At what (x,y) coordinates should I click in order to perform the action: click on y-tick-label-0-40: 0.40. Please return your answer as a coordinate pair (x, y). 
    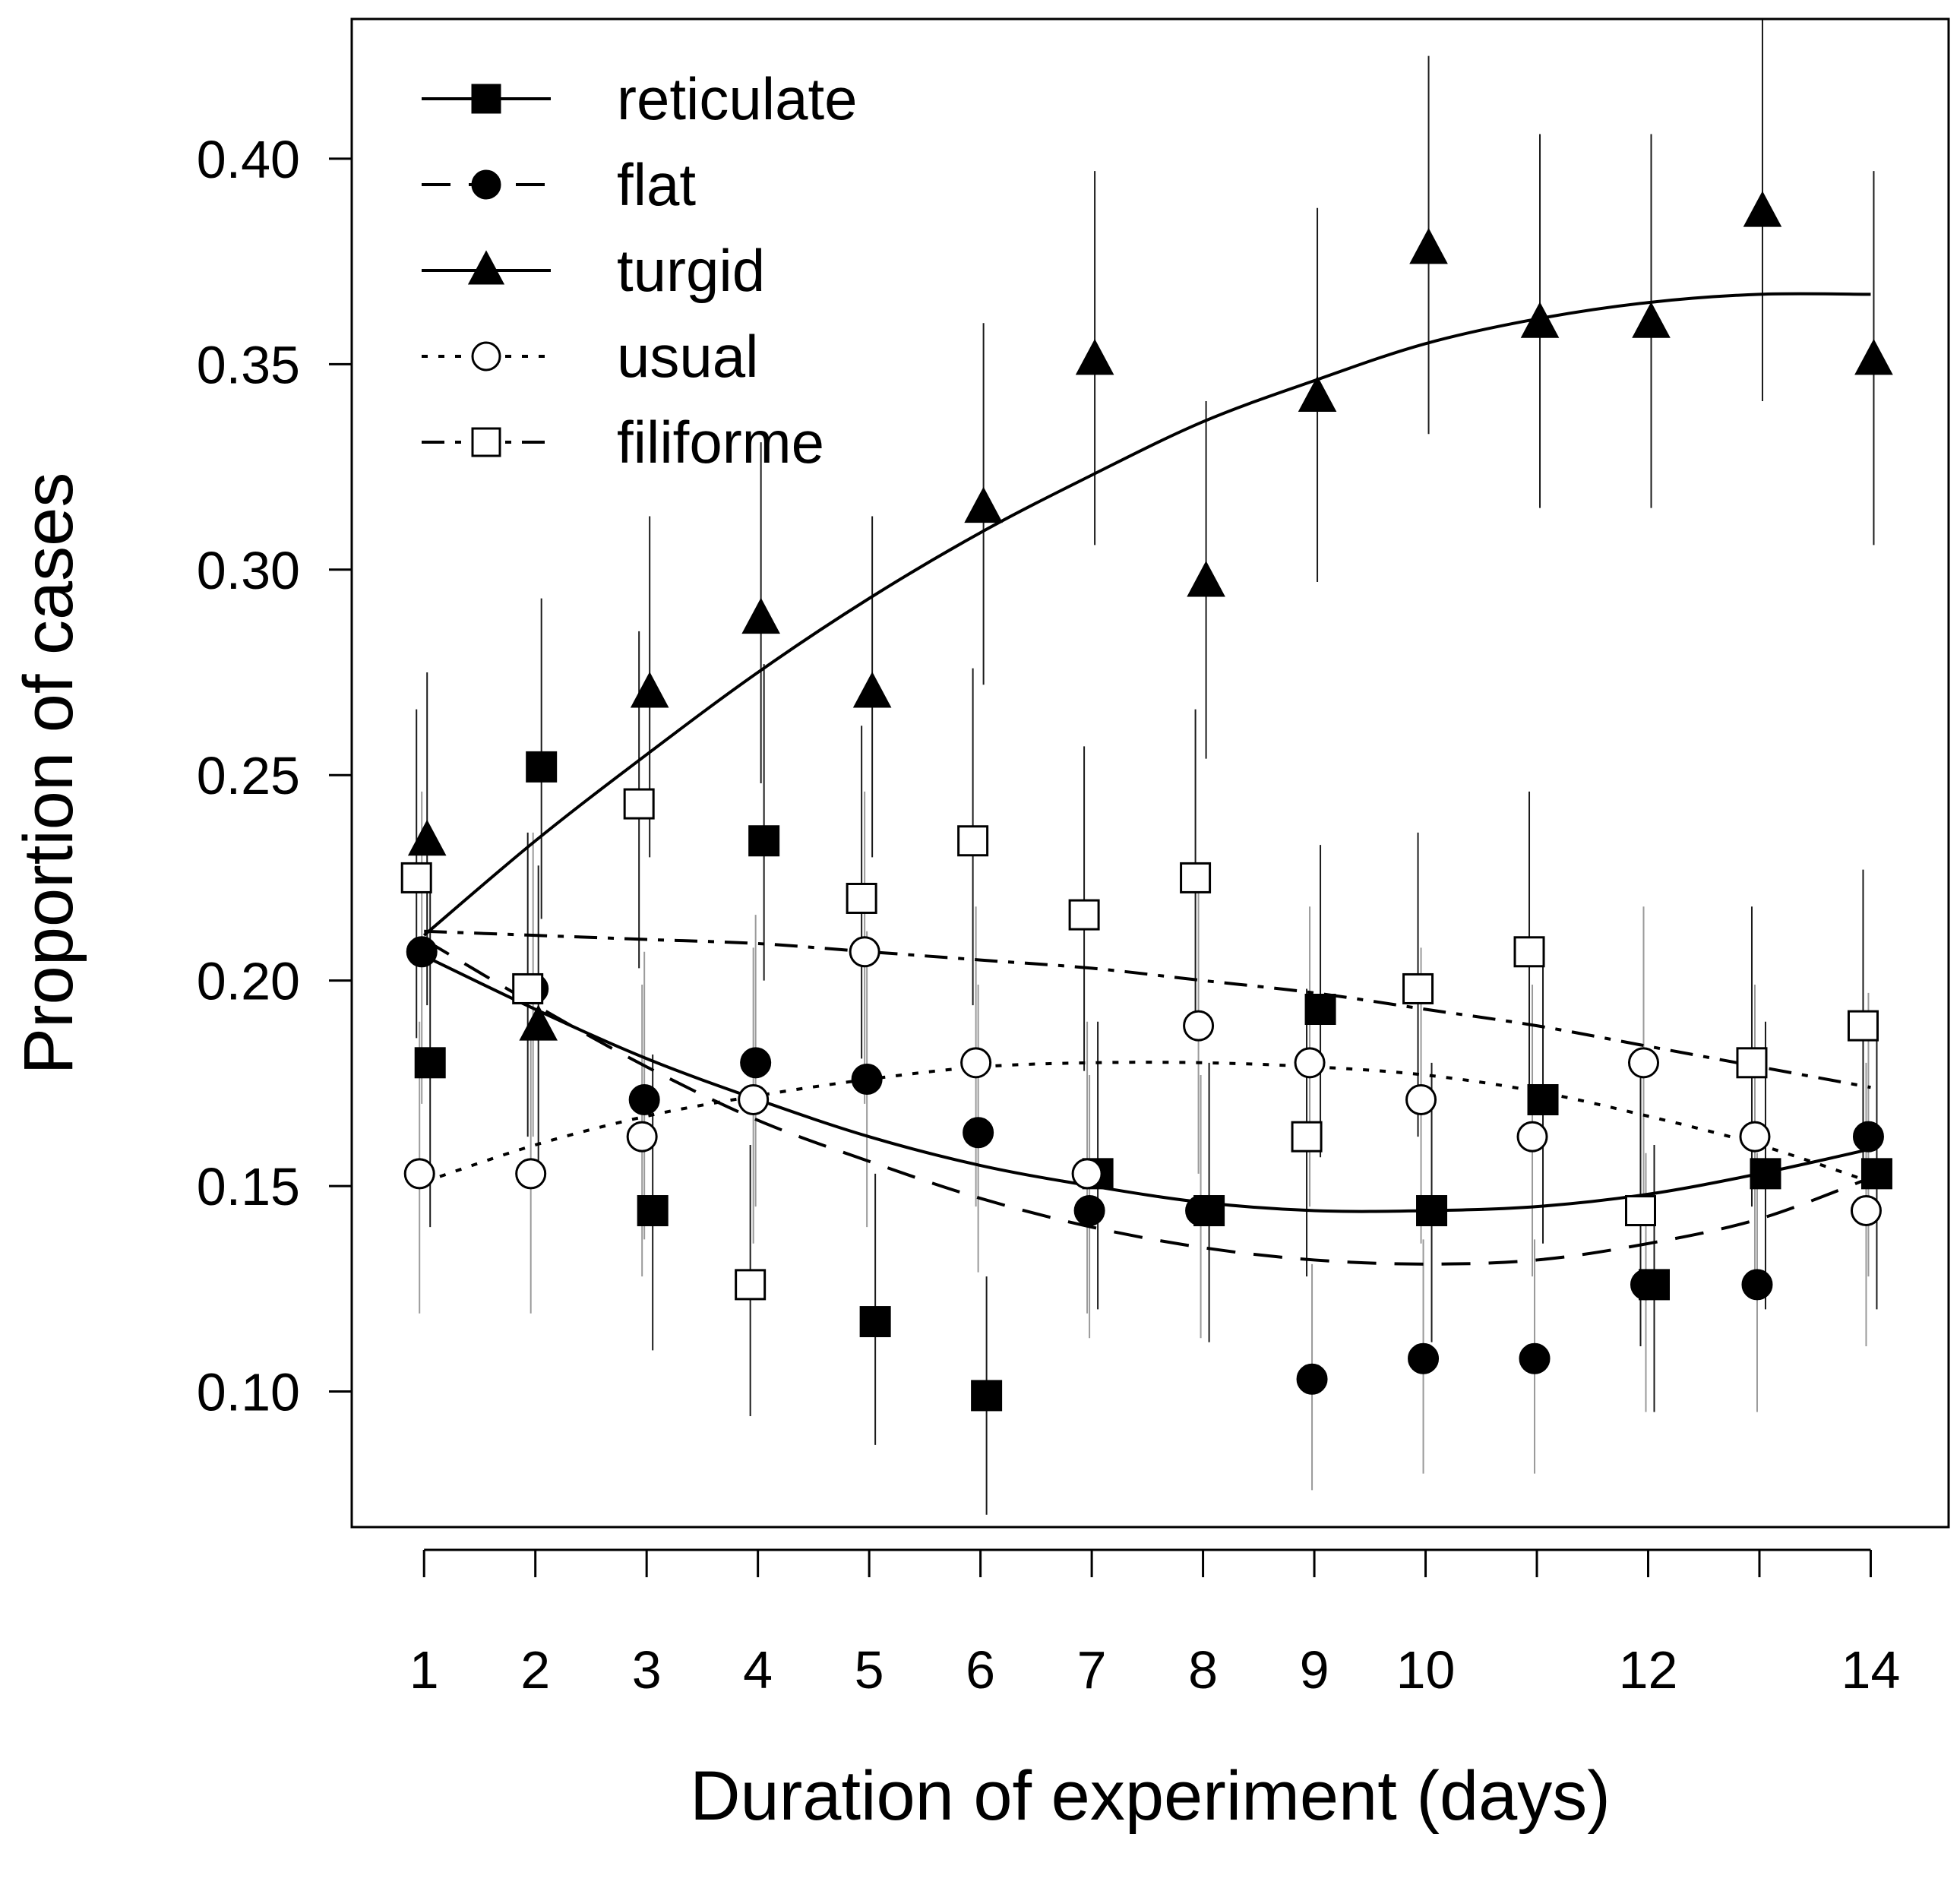
    Looking at the image, I should click on (249, 159).